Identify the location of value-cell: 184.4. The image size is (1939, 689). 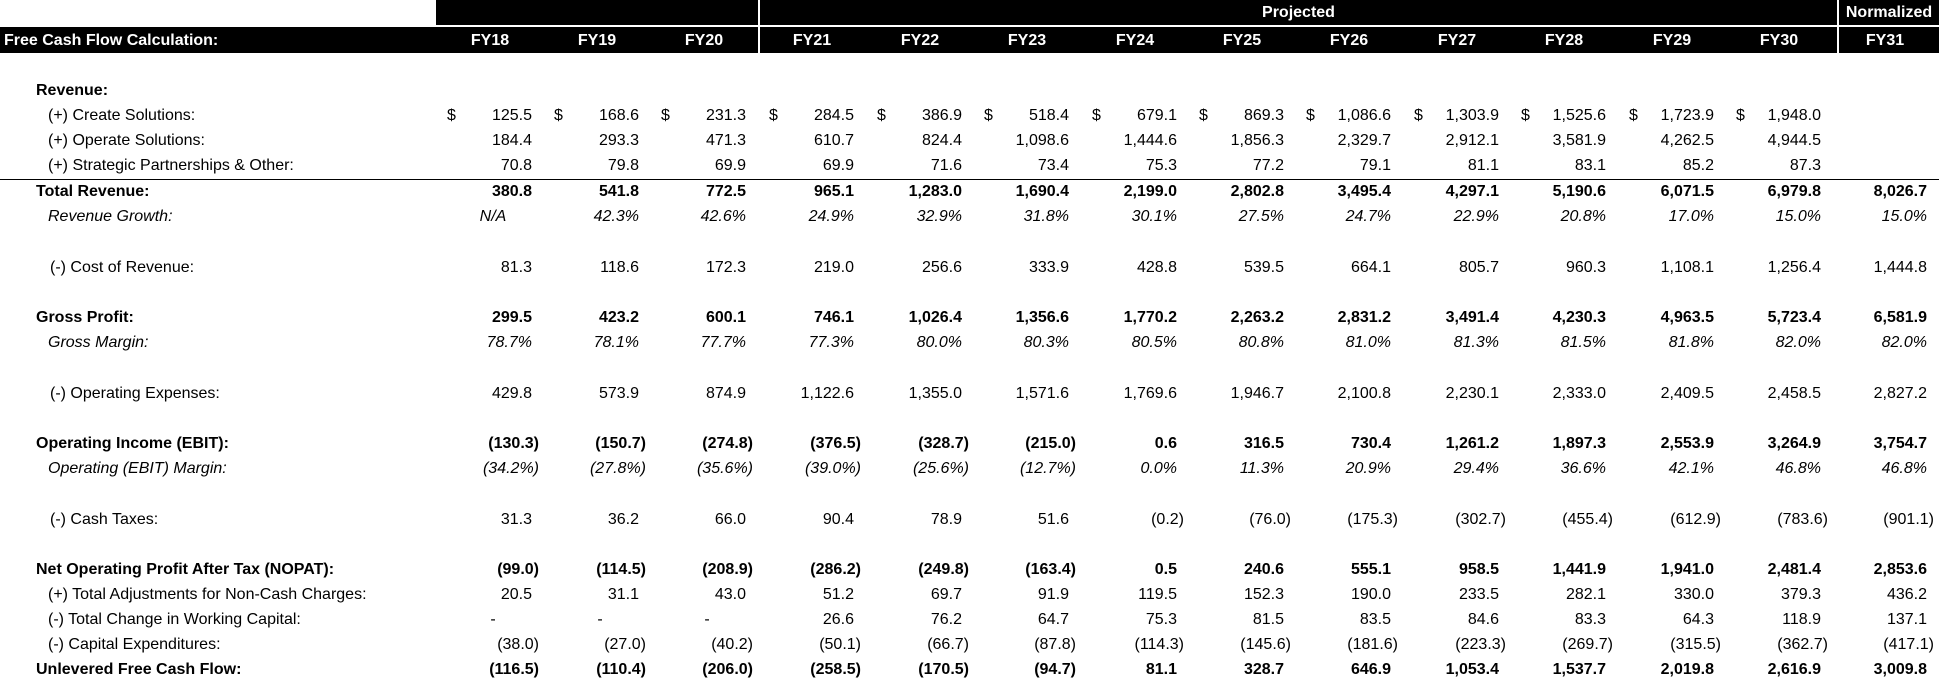
(511, 140).